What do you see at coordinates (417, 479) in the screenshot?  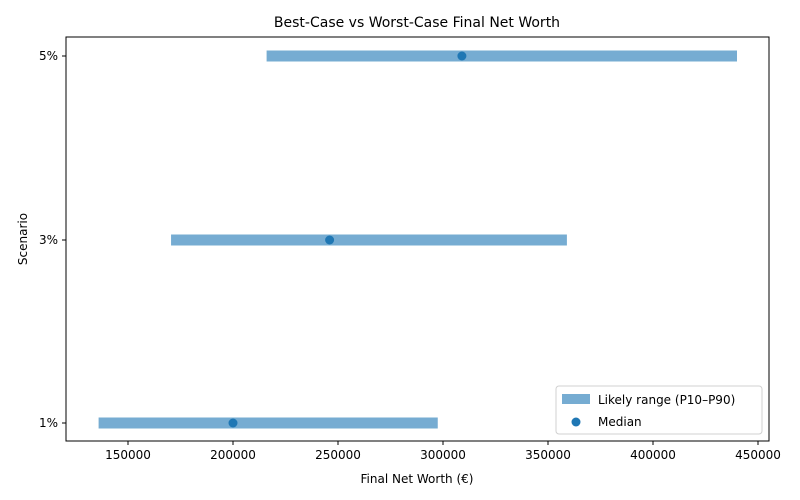 I see `x-axis-label: Final Net Worth (€)` at bounding box center [417, 479].